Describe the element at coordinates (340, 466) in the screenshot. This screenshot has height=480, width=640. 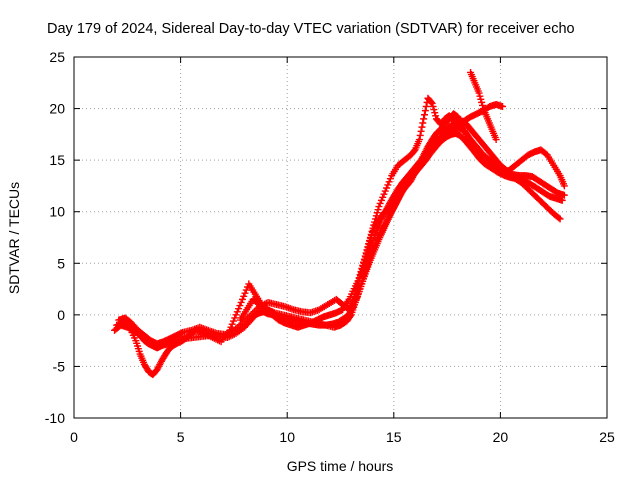
I see `x-axis-label: GPS time / hours` at that location.